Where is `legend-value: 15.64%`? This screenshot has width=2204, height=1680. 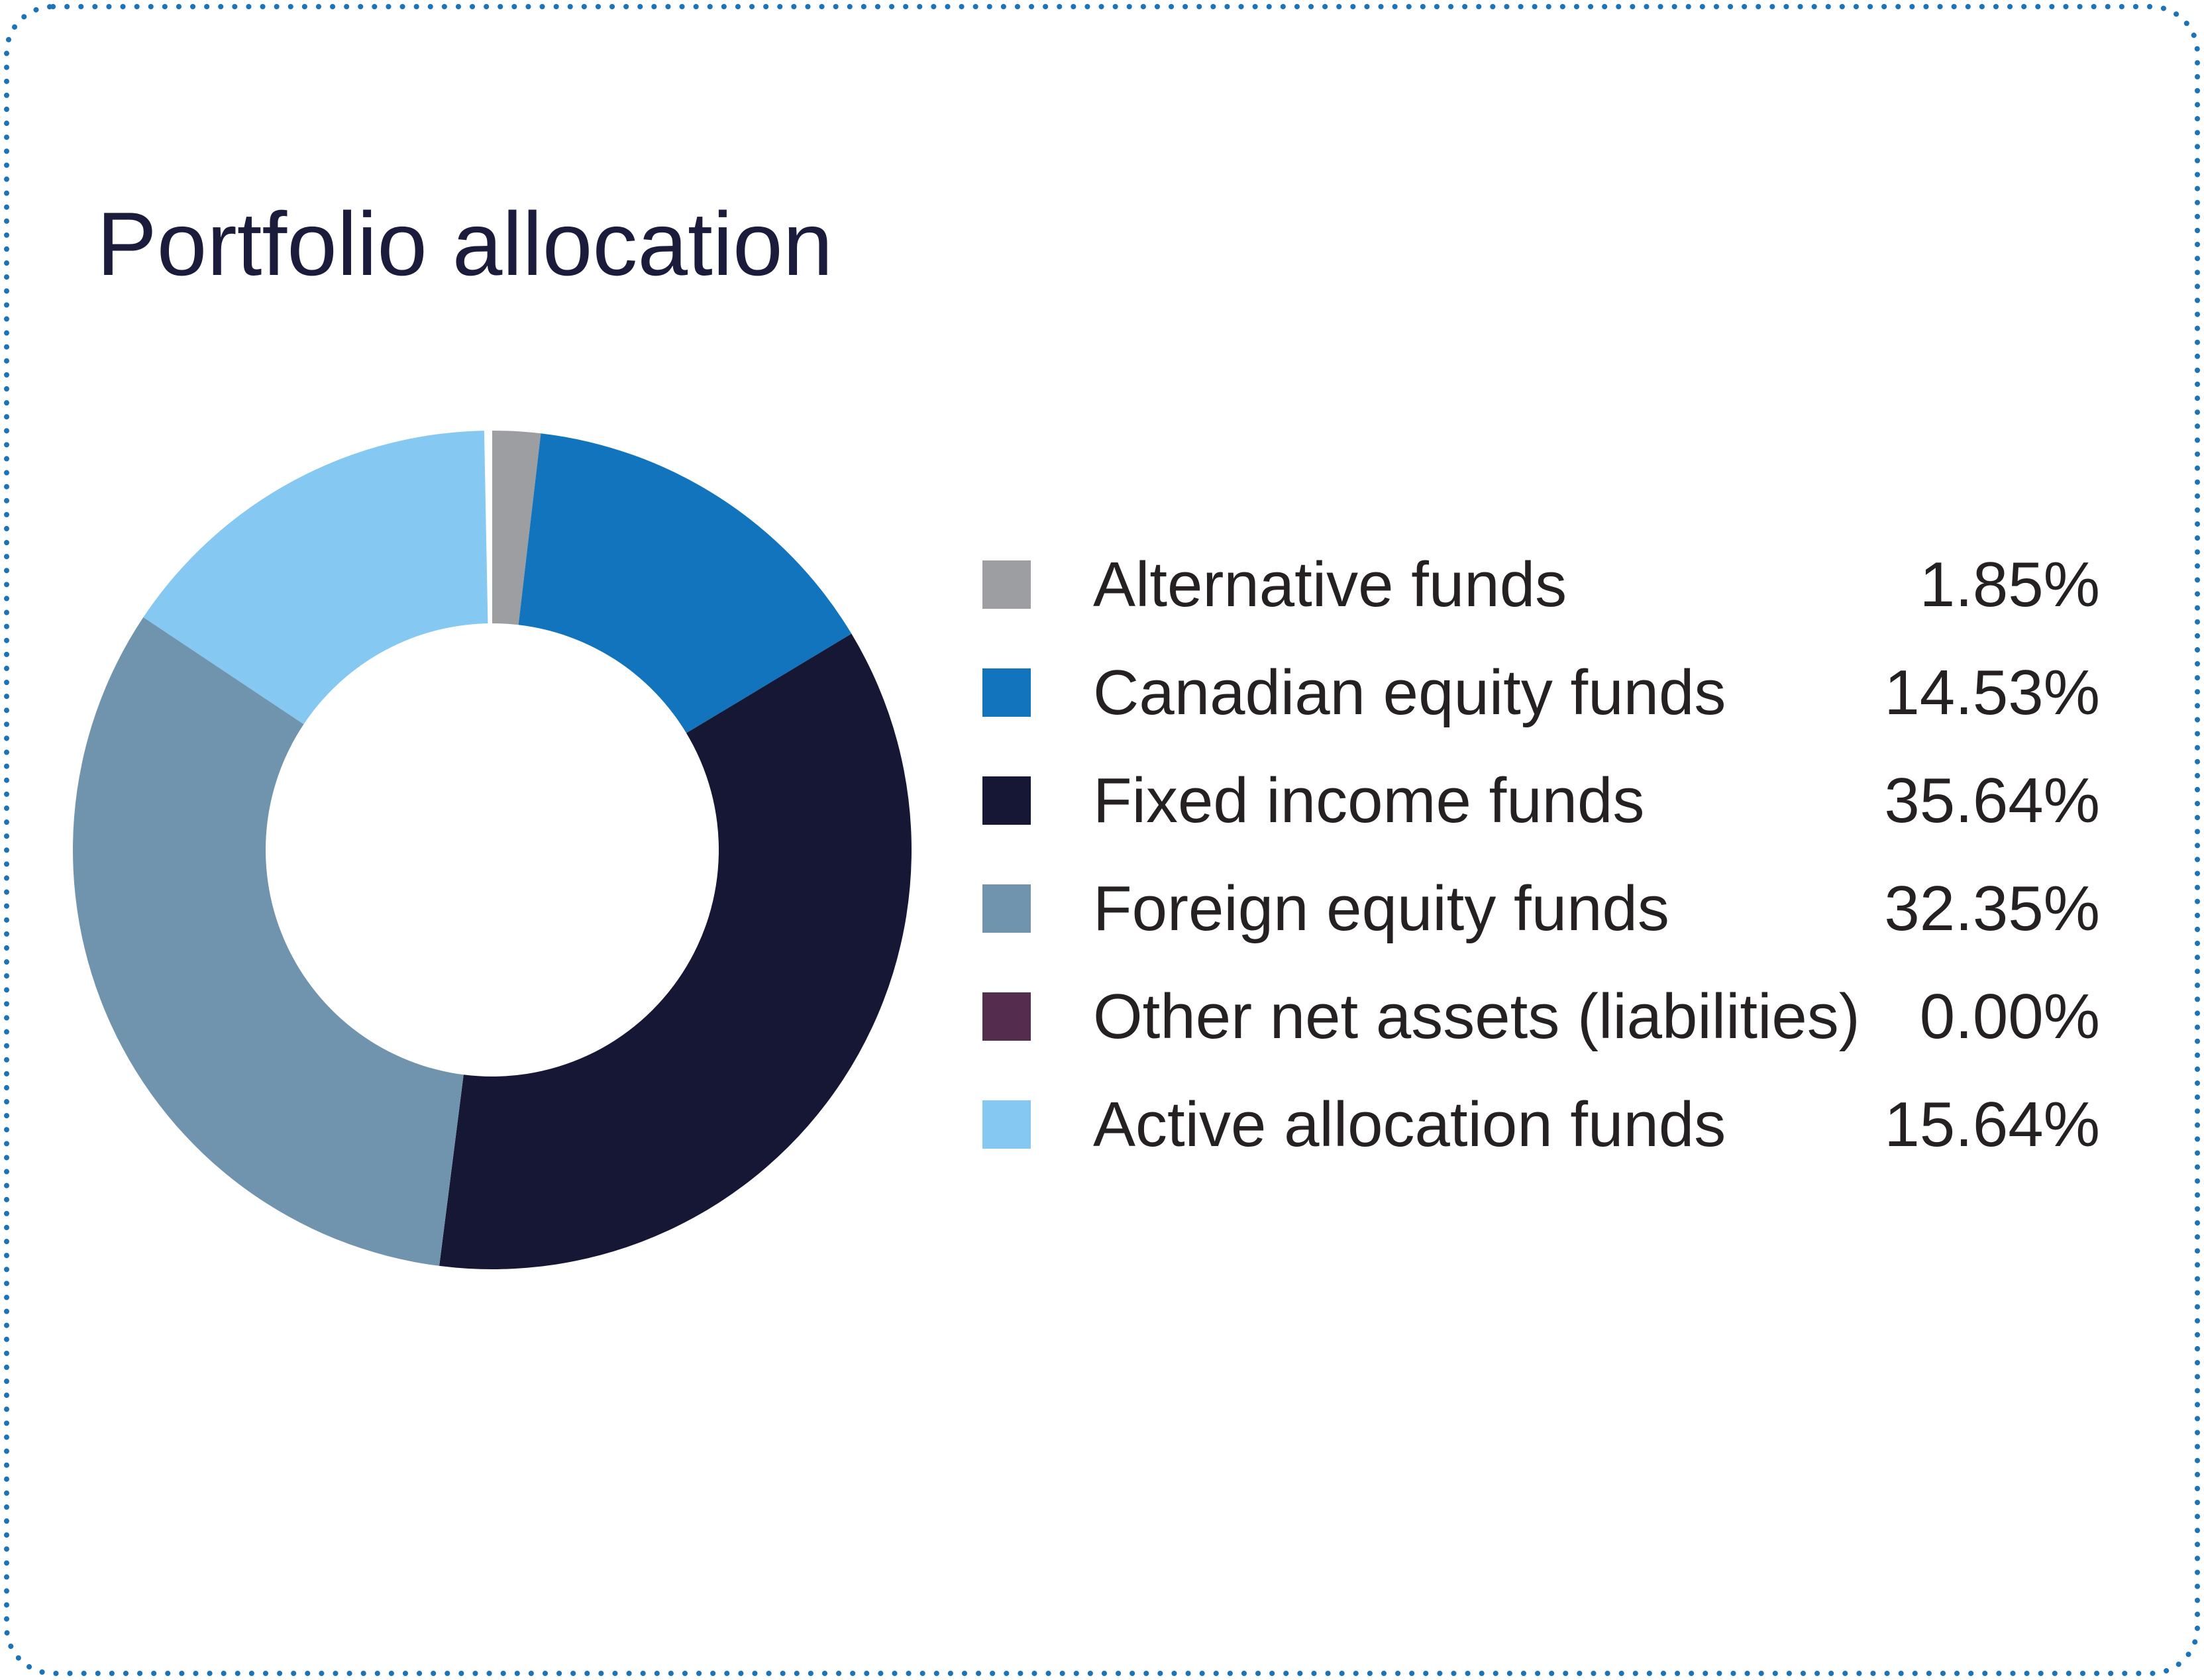 legend-value: 15.64% is located at coordinates (1992, 1124).